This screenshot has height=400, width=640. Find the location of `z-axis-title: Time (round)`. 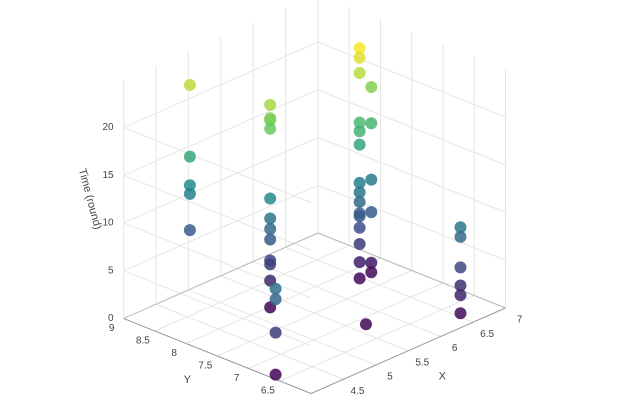

z-axis-title: Time (round) is located at coordinates (90, 199).